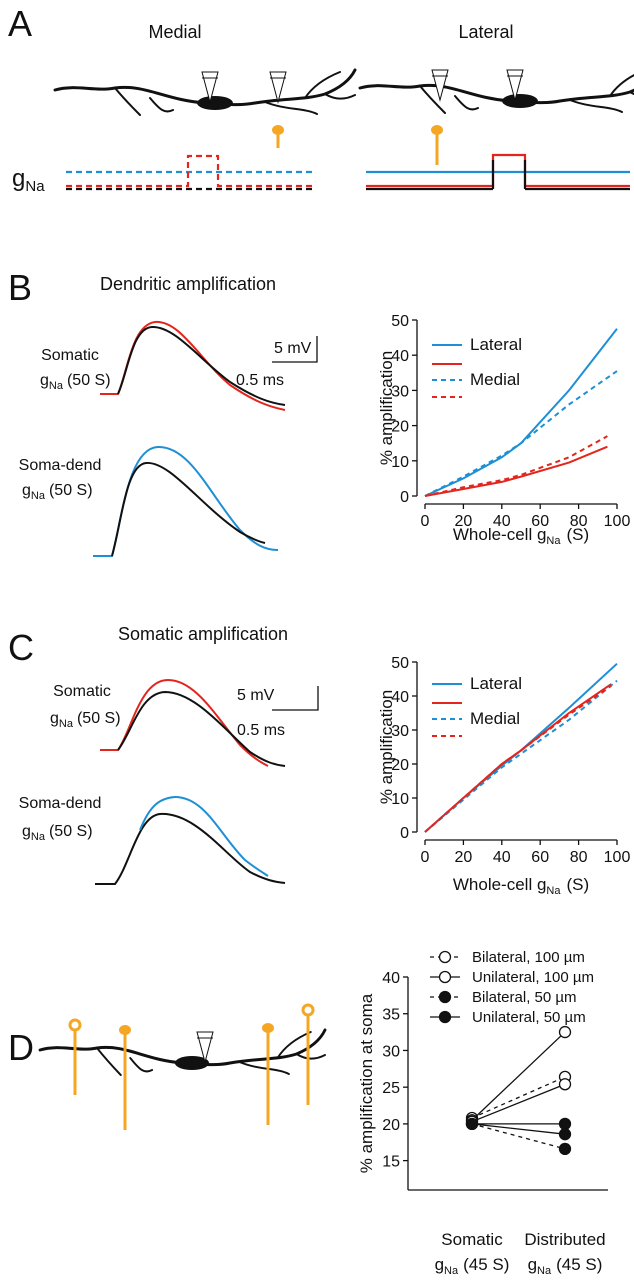 Image resolution: width=634 pixels, height=1280 pixels. Describe the element at coordinates (20, 287) in the screenshot. I see `panel-letter: B` at that location.